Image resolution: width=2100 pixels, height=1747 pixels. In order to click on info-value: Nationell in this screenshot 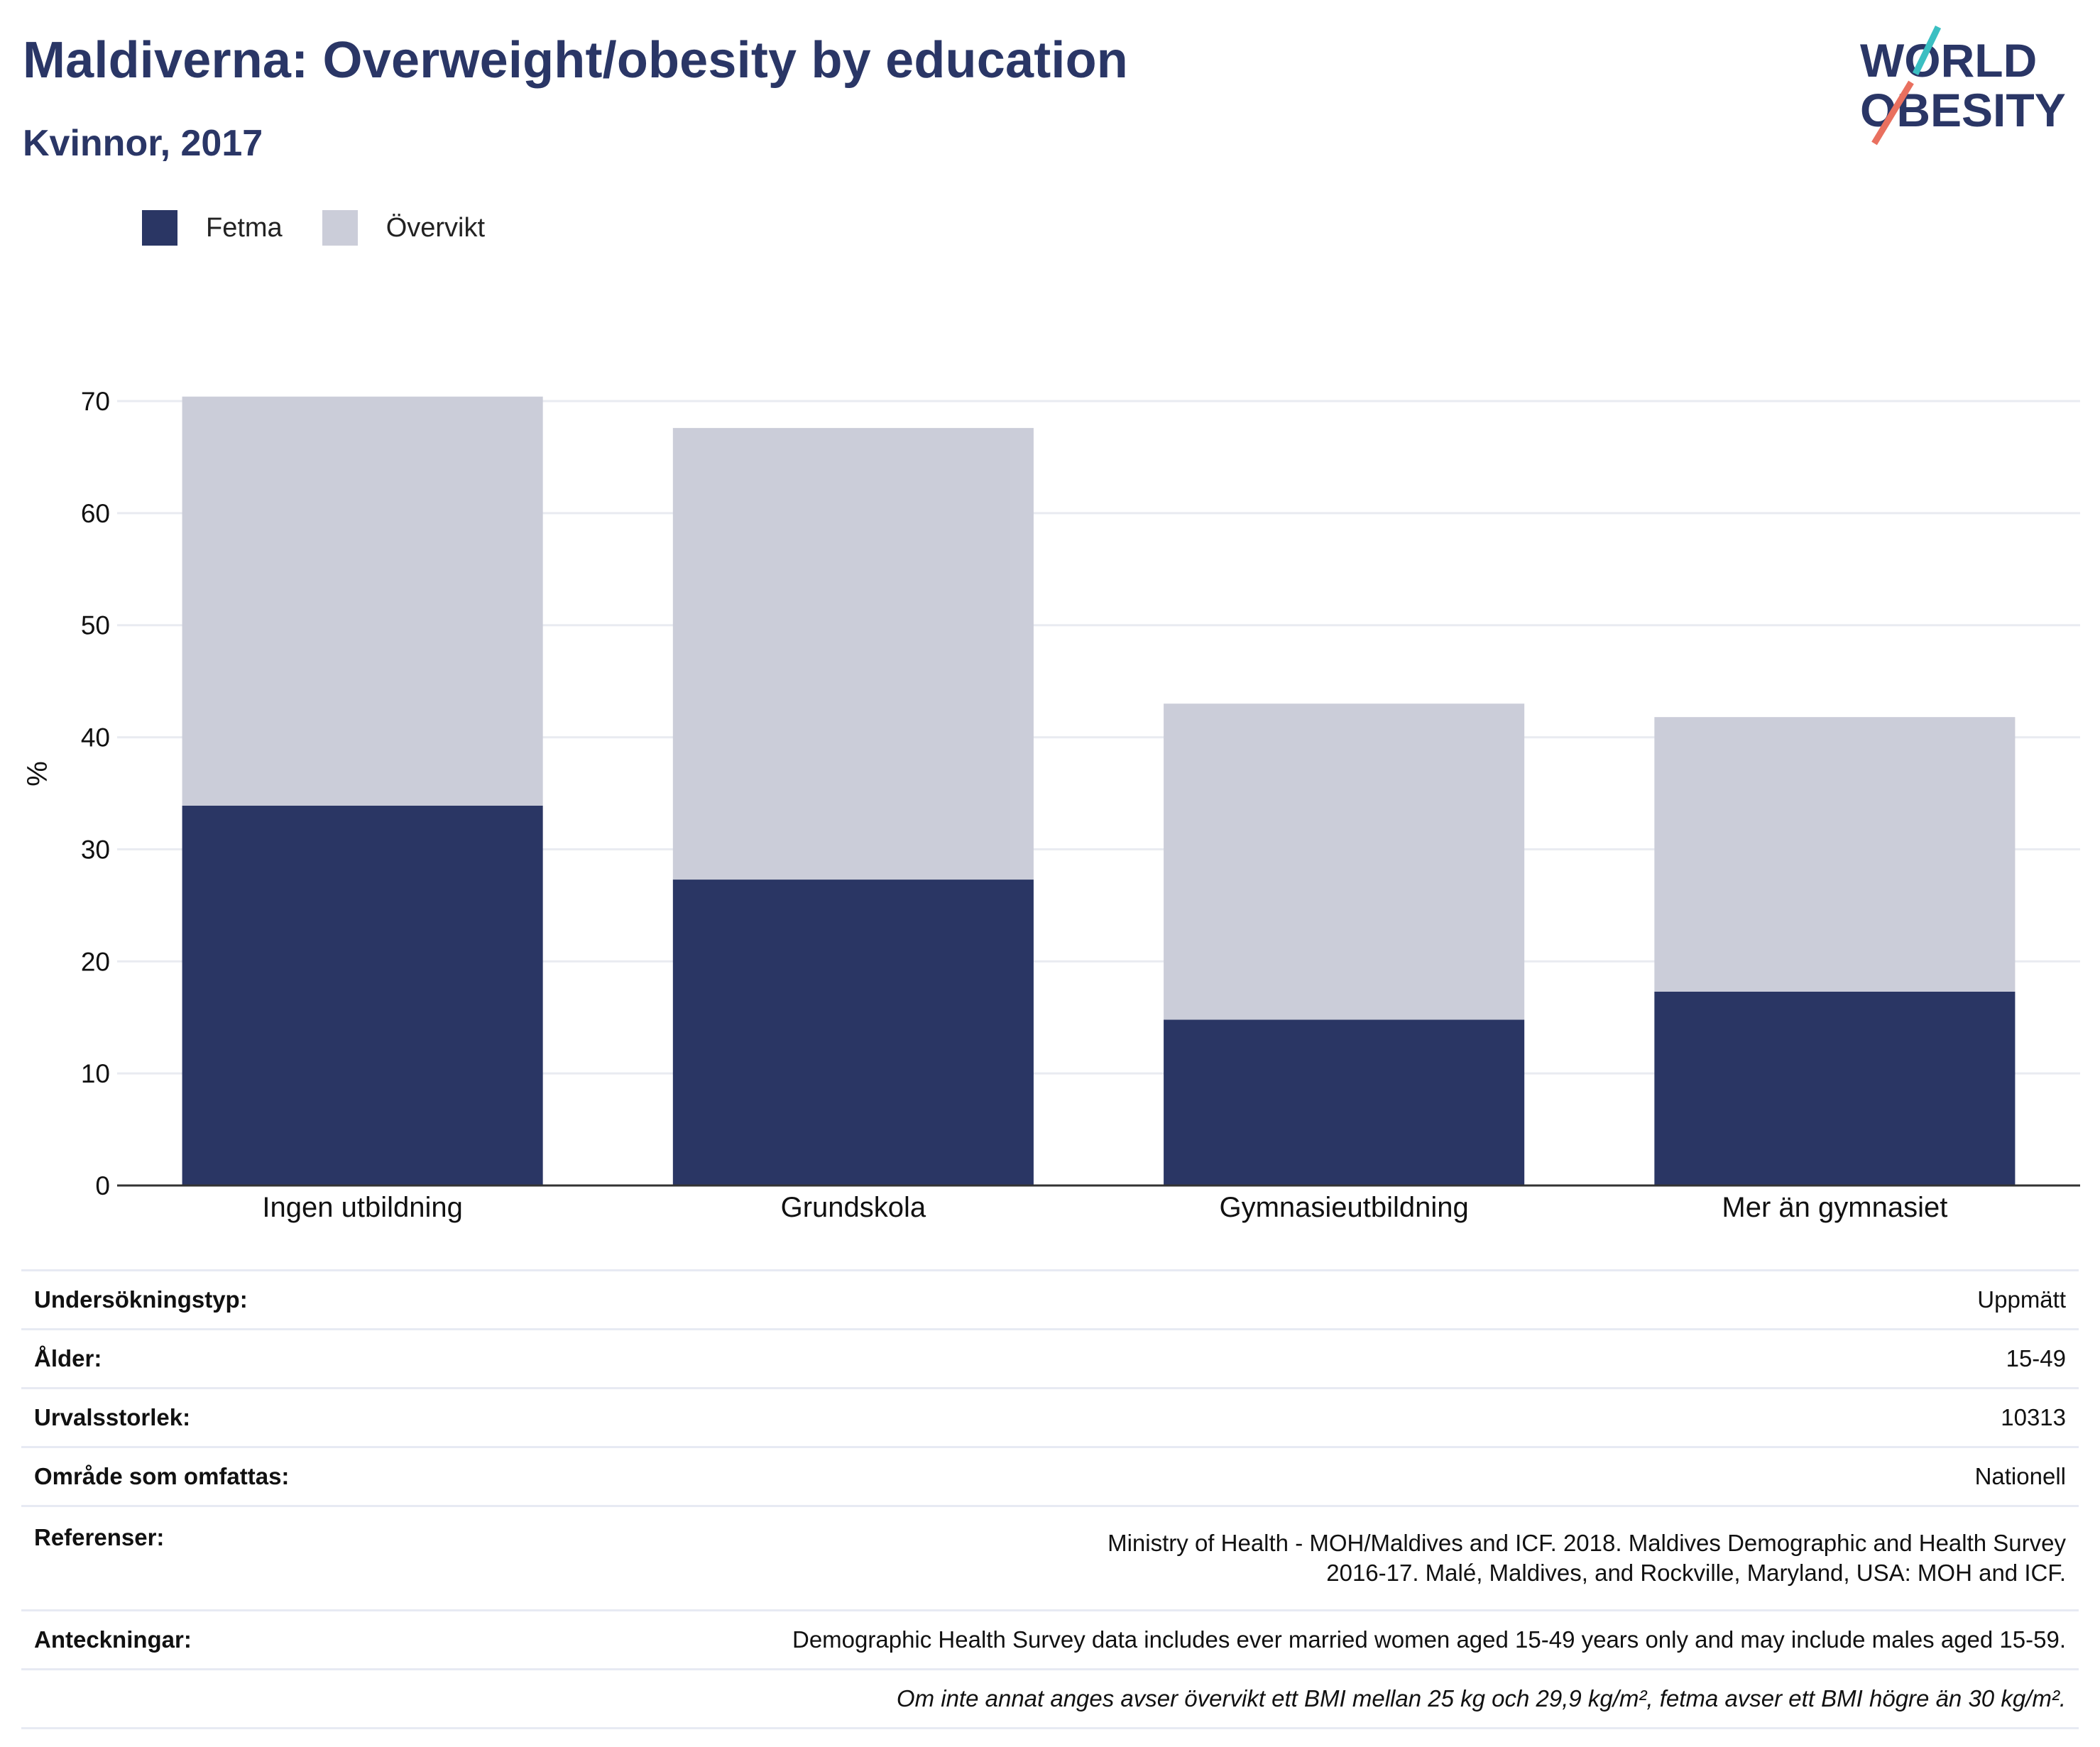, I will do `click(1311, 1476)`.